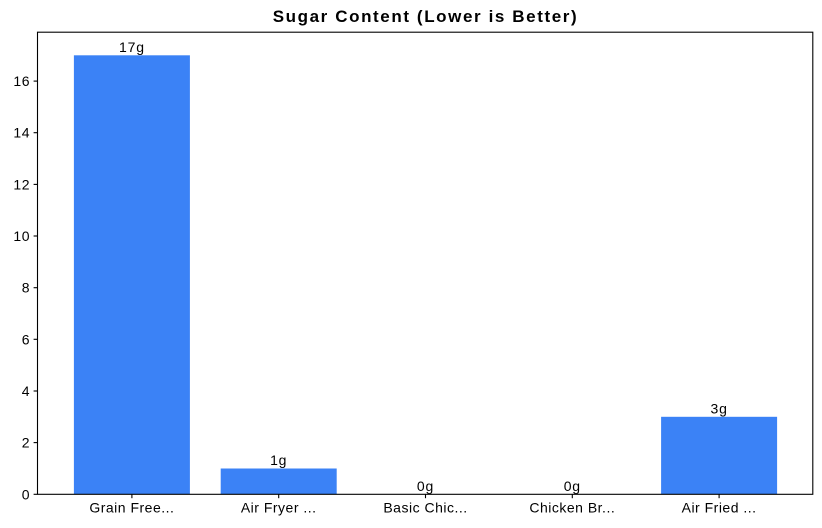  Describe the element at coordinates (26, 494) in the screenshot. I see `svg-text: 0` at that location.